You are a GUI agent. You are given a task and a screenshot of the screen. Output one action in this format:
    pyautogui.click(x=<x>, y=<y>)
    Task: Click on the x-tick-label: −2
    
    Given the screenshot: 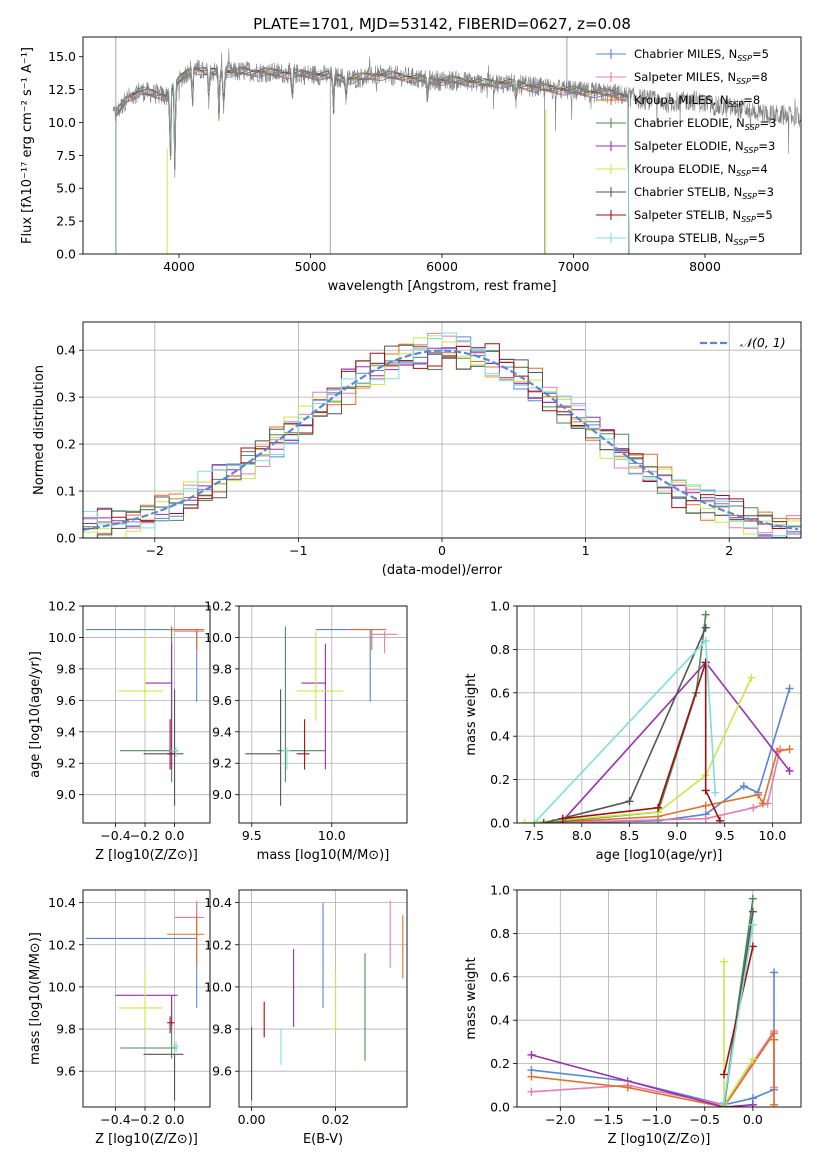 What is the action you would take?
    pyautogui.click(x=155, y=550)
    